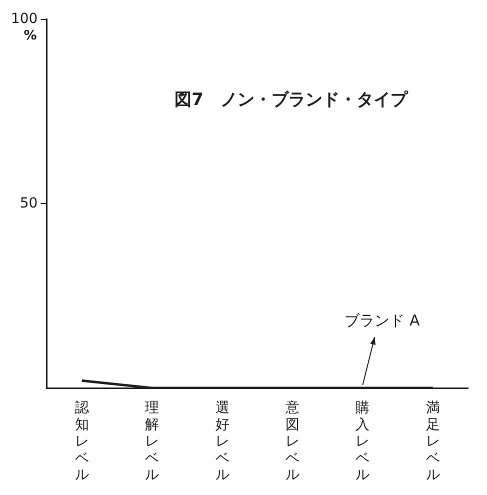  Describe the element at coordinates (81, 442) in the screenshot. I see `x-tick-label: 認知レベル` at that location.